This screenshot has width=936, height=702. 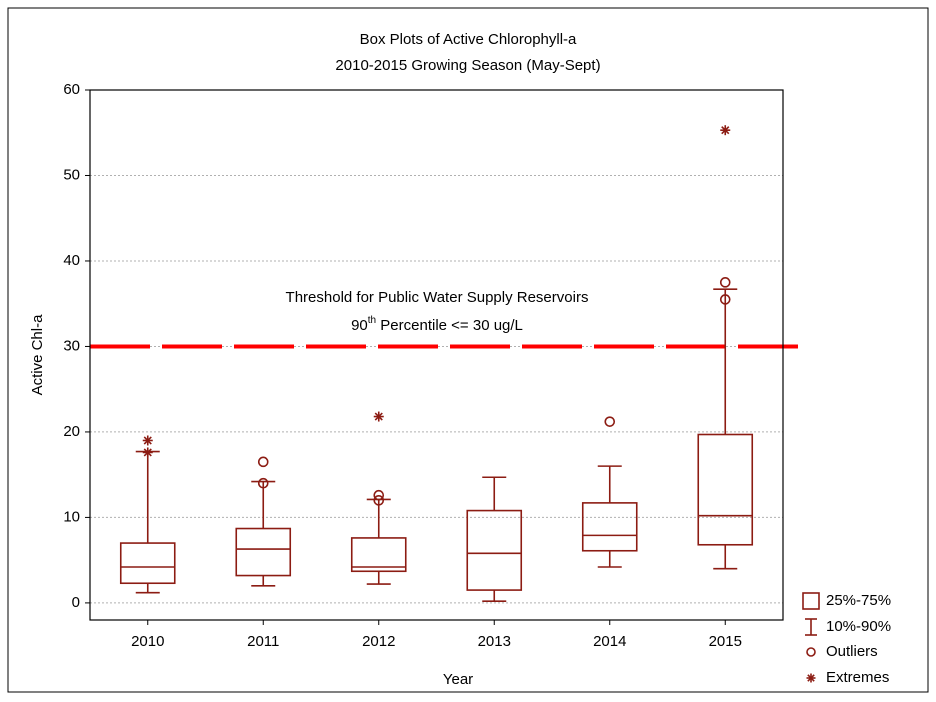 I want to click on legend-label: 10%-90%, so click(x=858, y=626).